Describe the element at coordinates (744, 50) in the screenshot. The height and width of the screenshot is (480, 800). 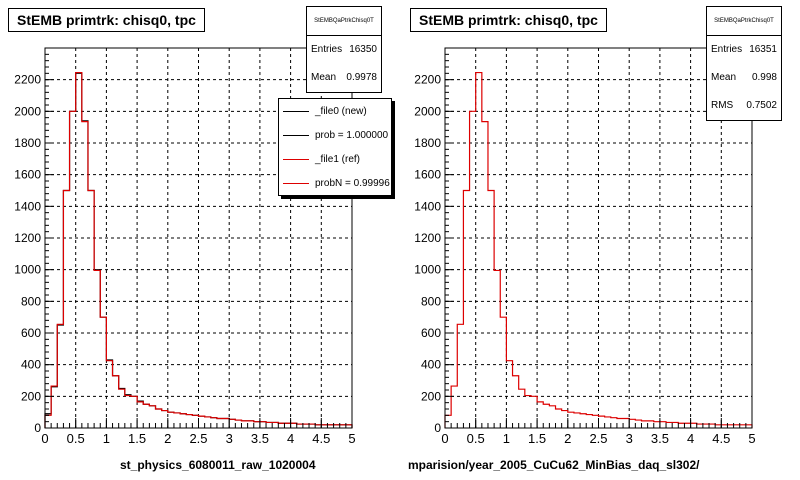
I see `stats-entries-row: Entries 16351` at that location.